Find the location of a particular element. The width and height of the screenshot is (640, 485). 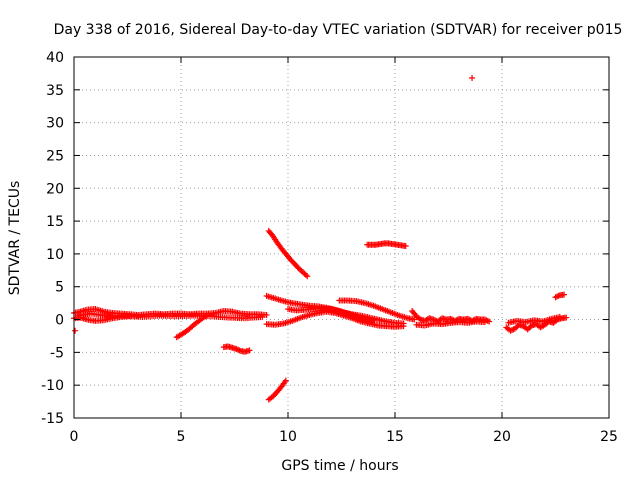

y-tick-label: -10 is located at coordinates (52, 386).